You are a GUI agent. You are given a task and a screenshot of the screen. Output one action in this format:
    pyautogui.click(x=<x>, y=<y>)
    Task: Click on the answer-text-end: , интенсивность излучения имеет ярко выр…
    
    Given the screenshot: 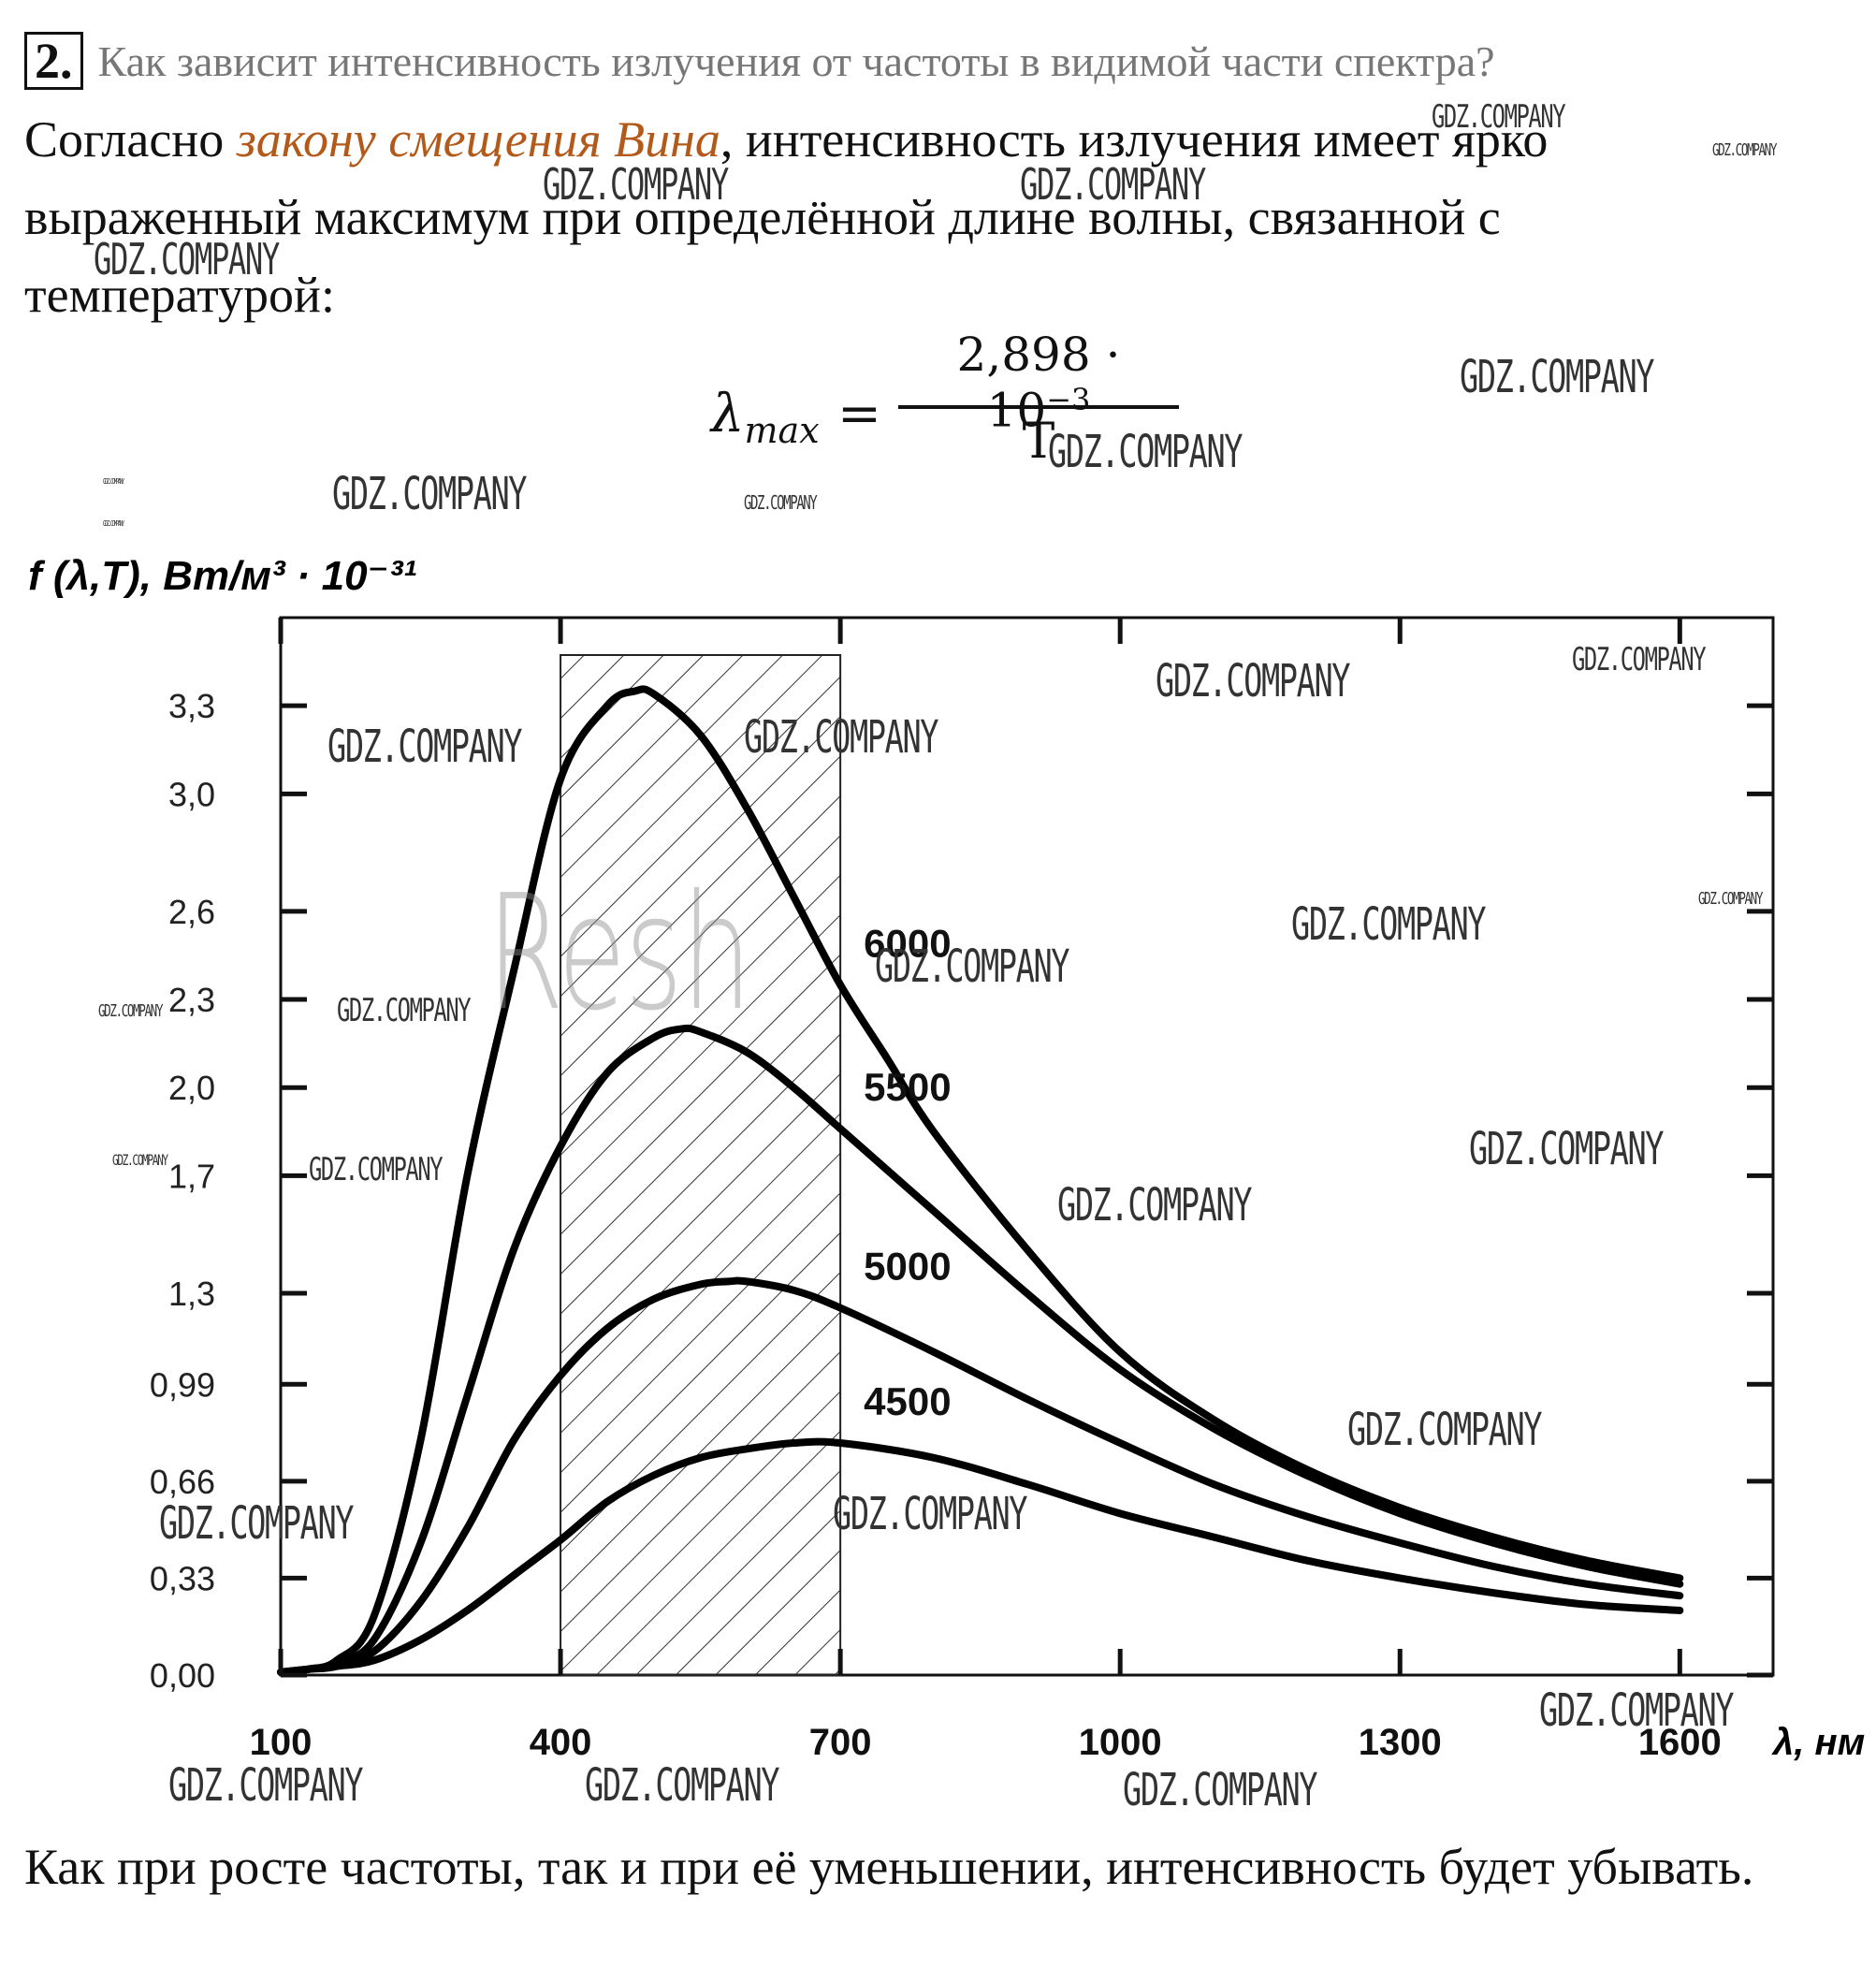 What is the action you would take?
    pyautogui.click(x=786, y=217)
    